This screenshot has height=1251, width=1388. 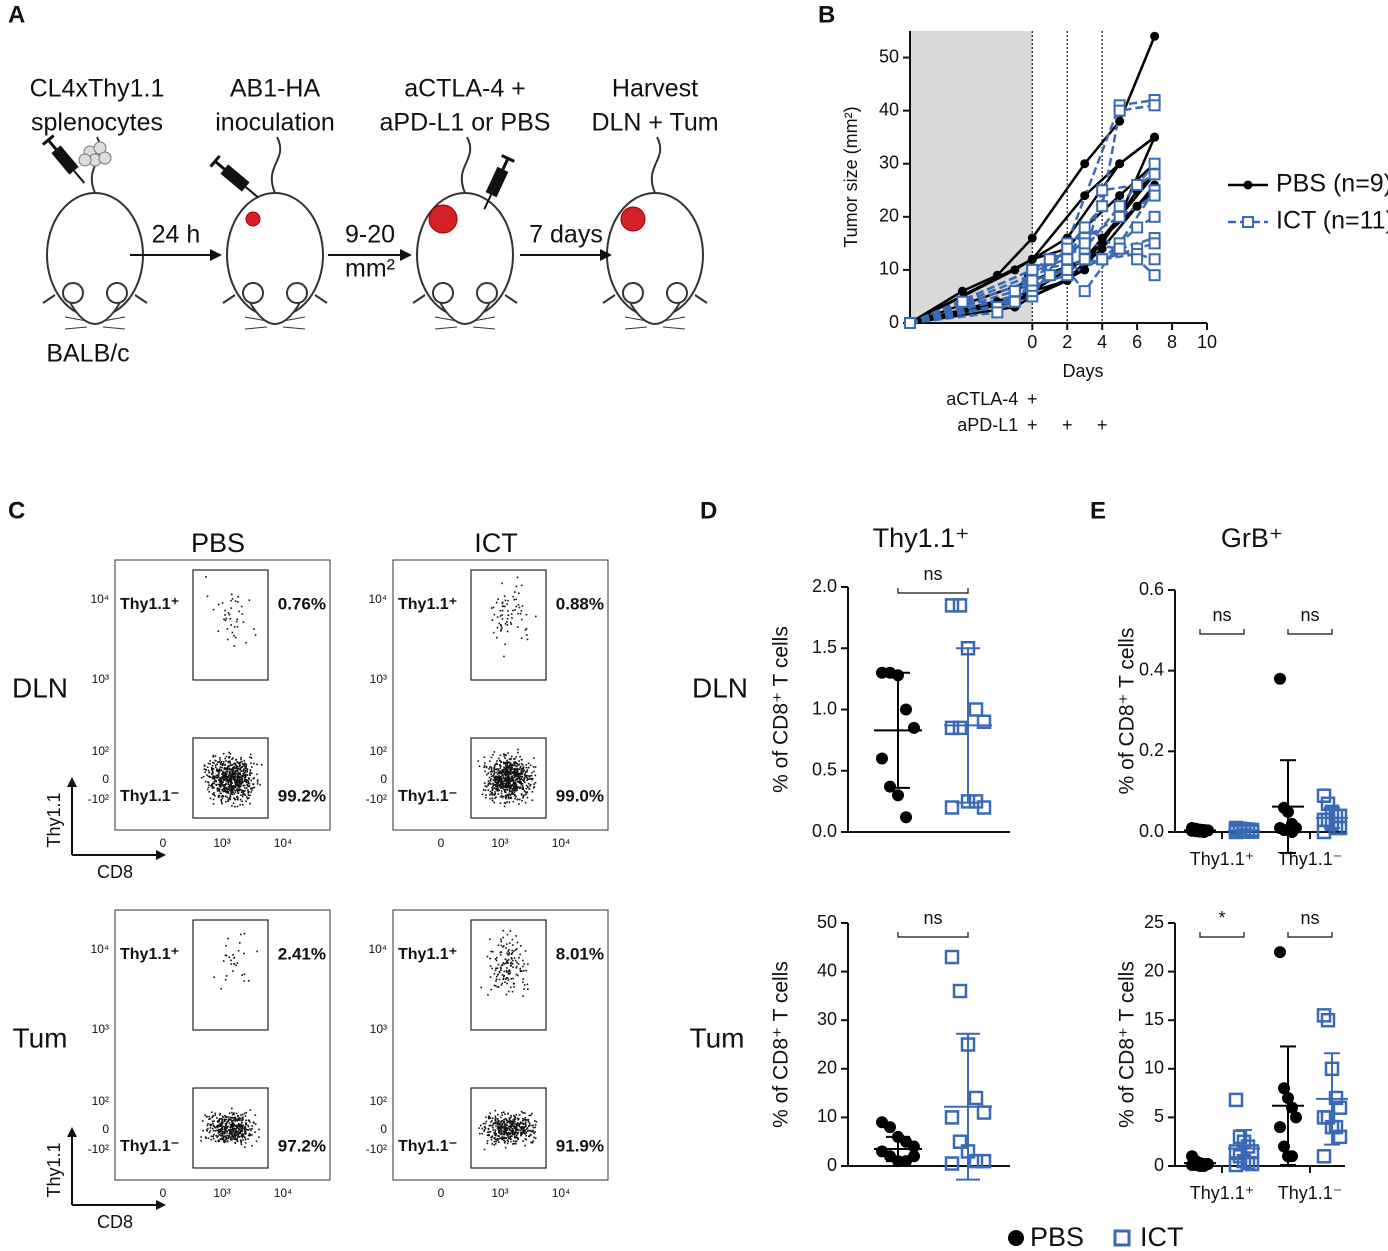 I want to click on flow-y-tick: 10⁴, so click(x=377, y=949).